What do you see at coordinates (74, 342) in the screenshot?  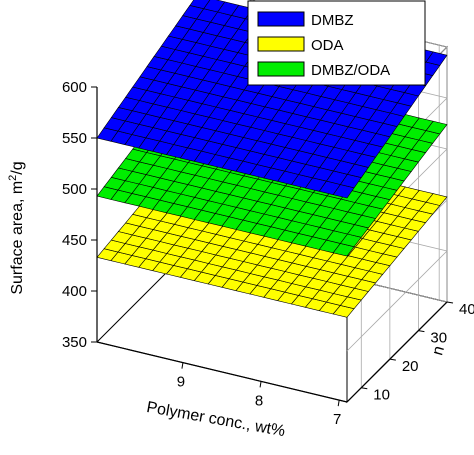 I see `z-tick-label: 350` at bounding box center [74, 342].